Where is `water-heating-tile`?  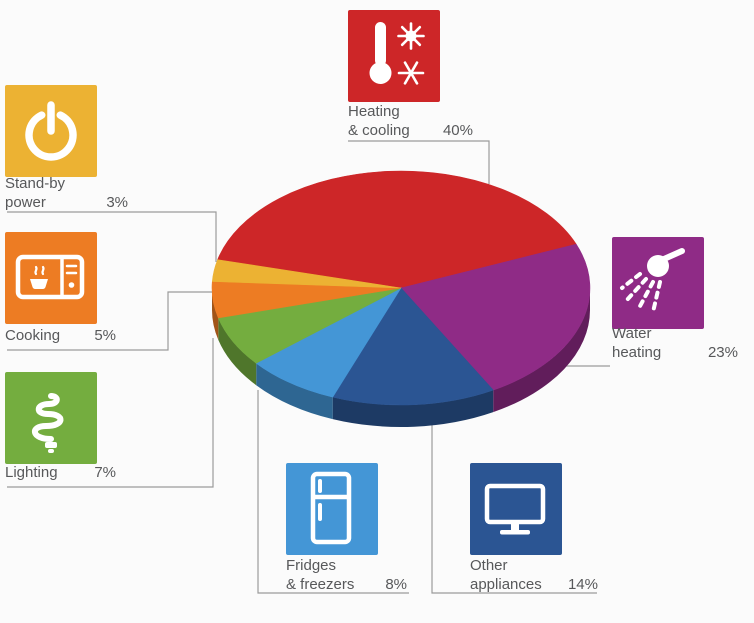 water-heating-tile is located at coordinates (658, 283).